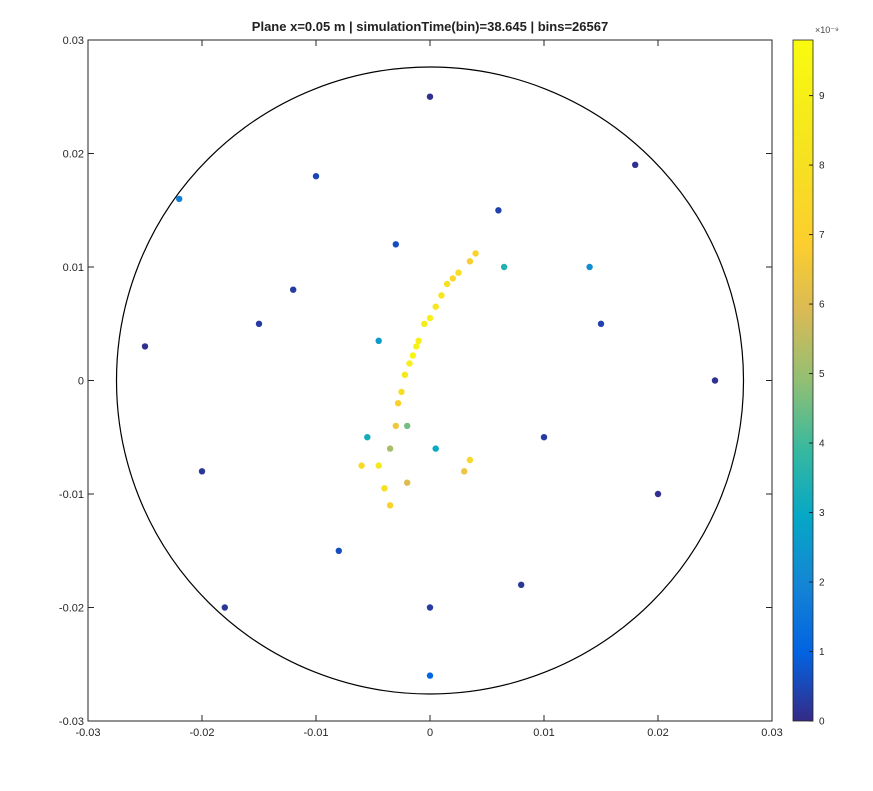  Describe the element at coordinates (822, 166) in the screenshot. I see `colorbar-tick-label: 8` at that location.